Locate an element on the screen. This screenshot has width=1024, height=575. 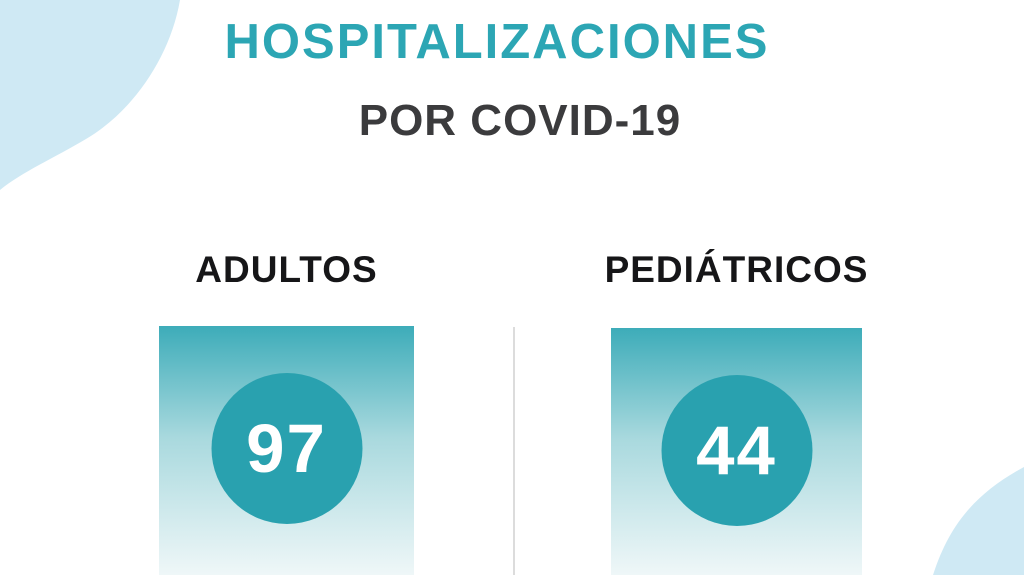
adults-label: ADULTOS is located at coordinates (286, 269).